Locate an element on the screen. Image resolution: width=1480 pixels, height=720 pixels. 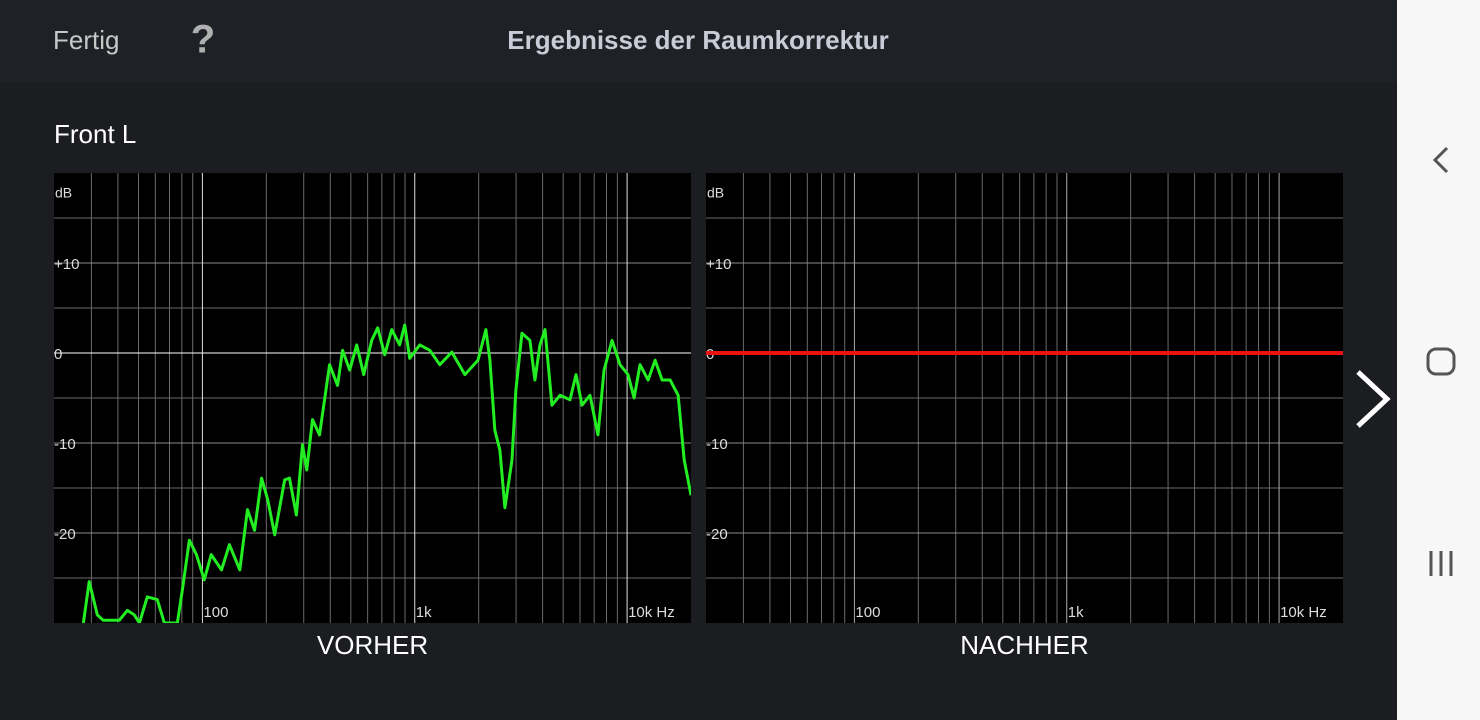
y-tick-label: 0 is located at coordinates (58, 354).